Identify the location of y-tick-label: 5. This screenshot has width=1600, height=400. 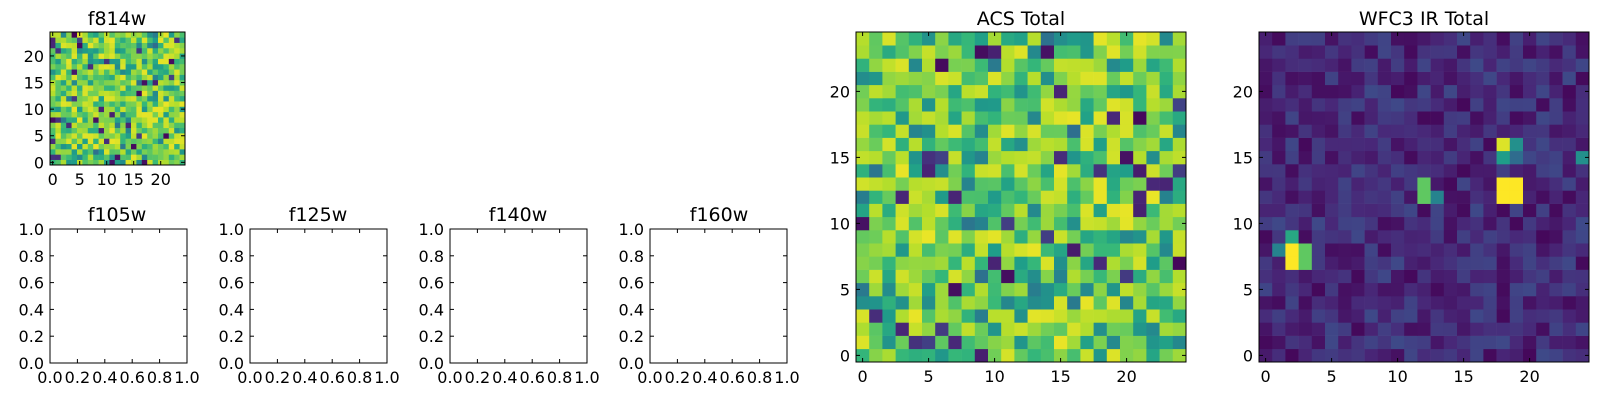
(1248, 289).